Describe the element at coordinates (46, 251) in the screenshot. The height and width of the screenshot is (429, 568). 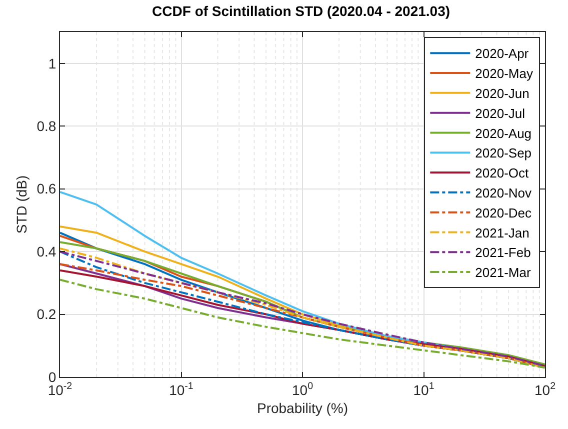
I see `y-tick-label: 0.4` at that location.